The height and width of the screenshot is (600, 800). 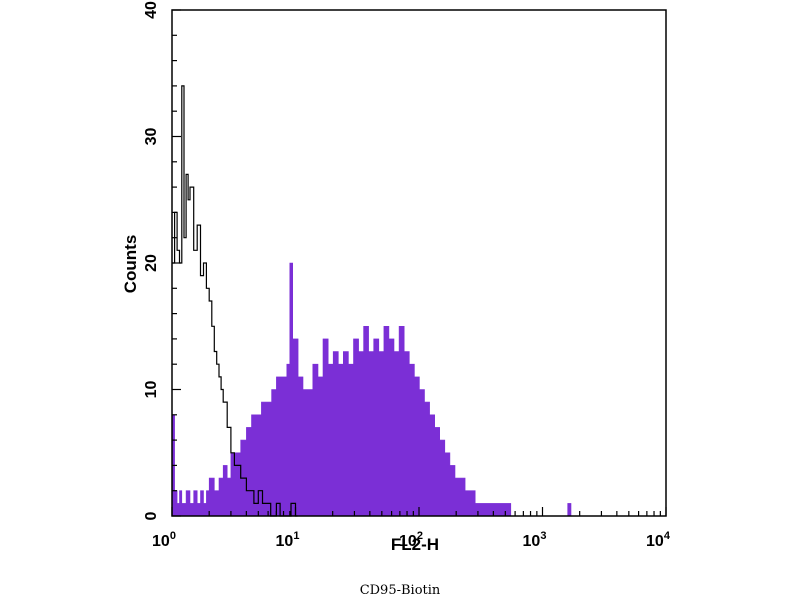 I want to click on y-tick-label: 0, so click(x=151, y=515).